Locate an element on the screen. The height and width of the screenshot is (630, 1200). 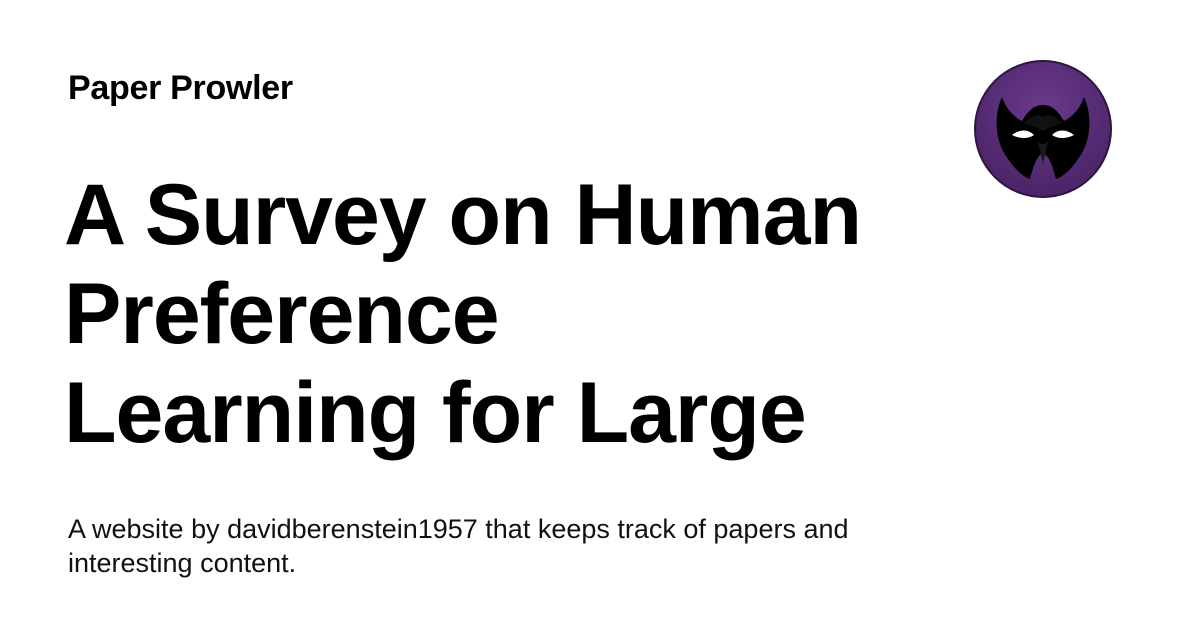
title-line: A Survey on Human is located at coordinates (463, 215).